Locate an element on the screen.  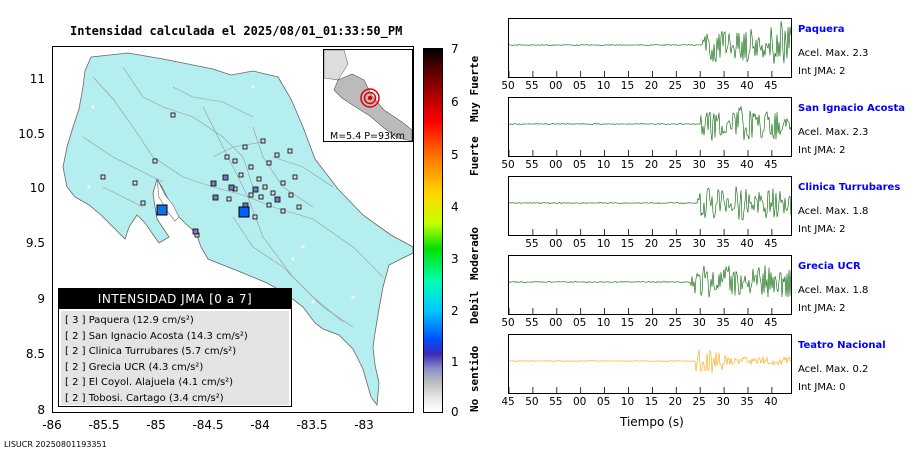
intensity-colorbar is located at coordinates (433, 230).